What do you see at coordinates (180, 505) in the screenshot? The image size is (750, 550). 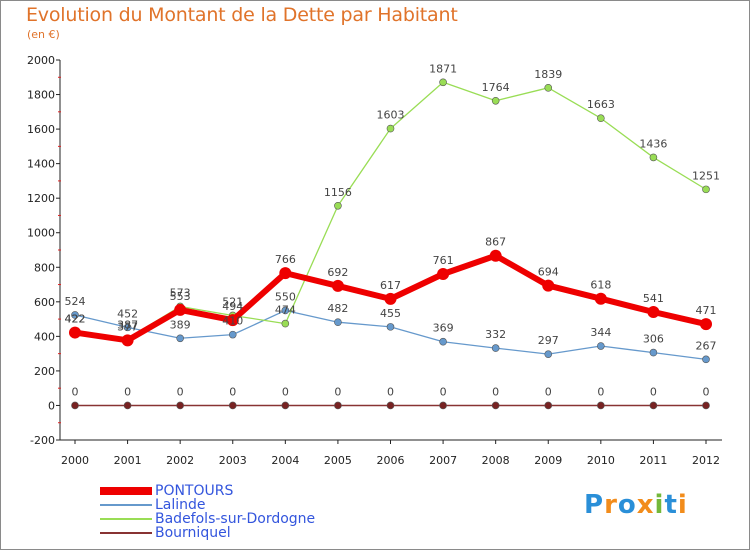 I see `legend-label: Lalinde` at bounding box center [180, 505].